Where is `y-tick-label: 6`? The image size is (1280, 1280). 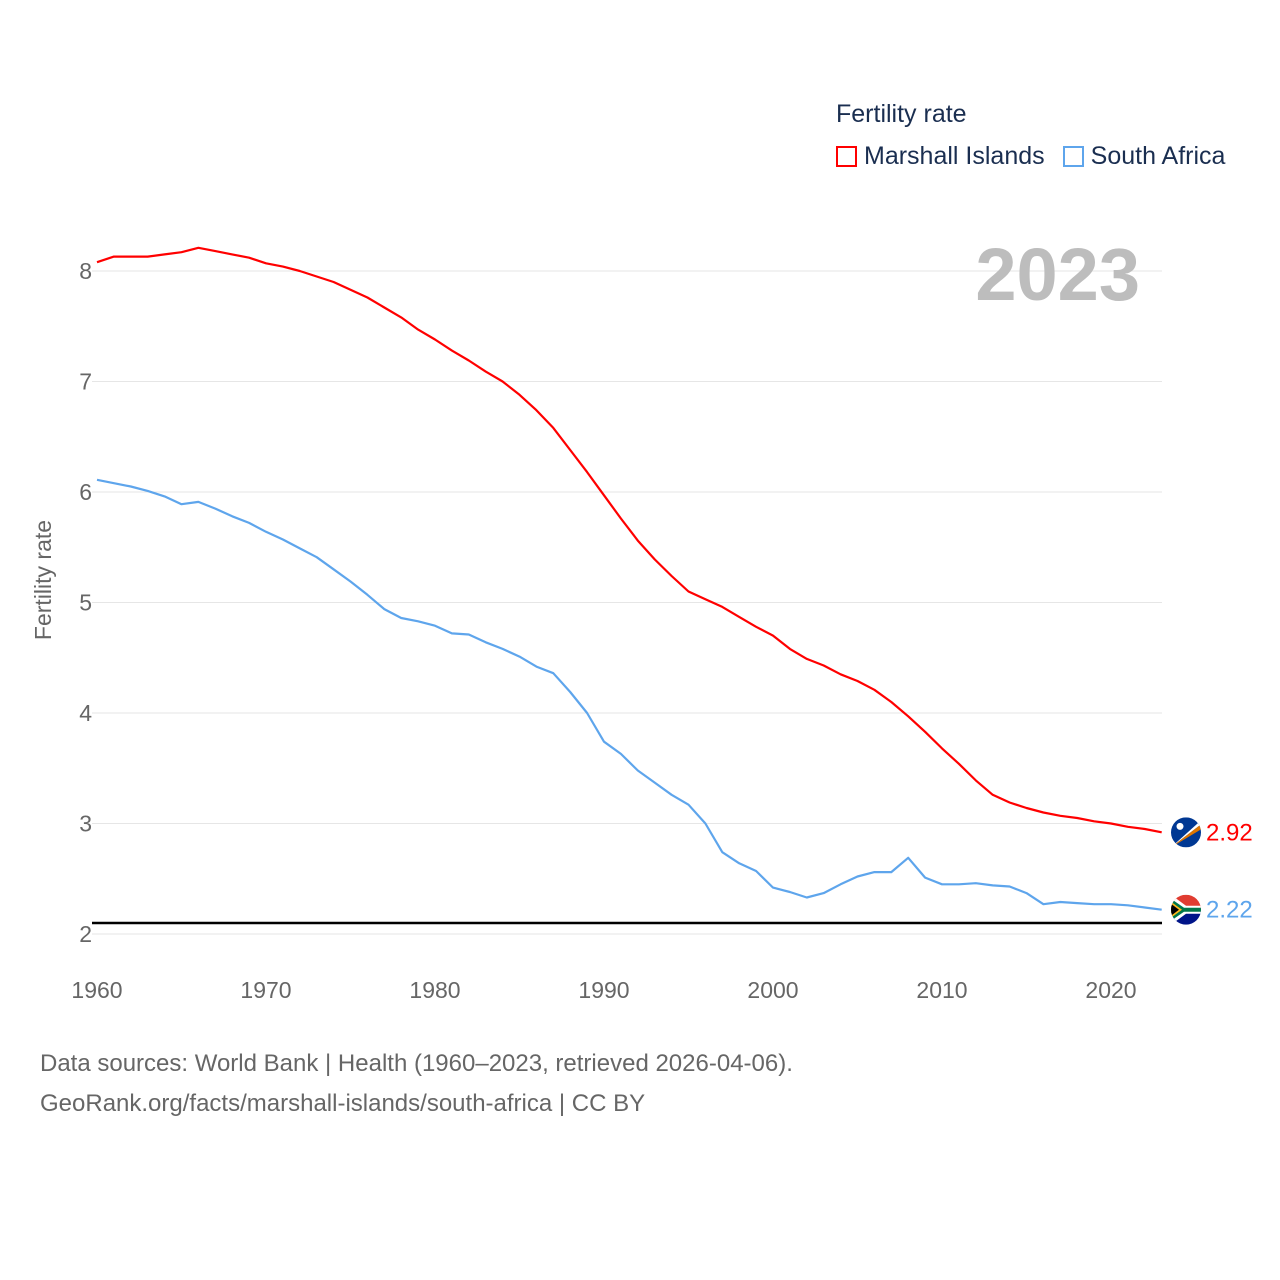
y-tick-label: 6 is located at coordinates (85, 492).